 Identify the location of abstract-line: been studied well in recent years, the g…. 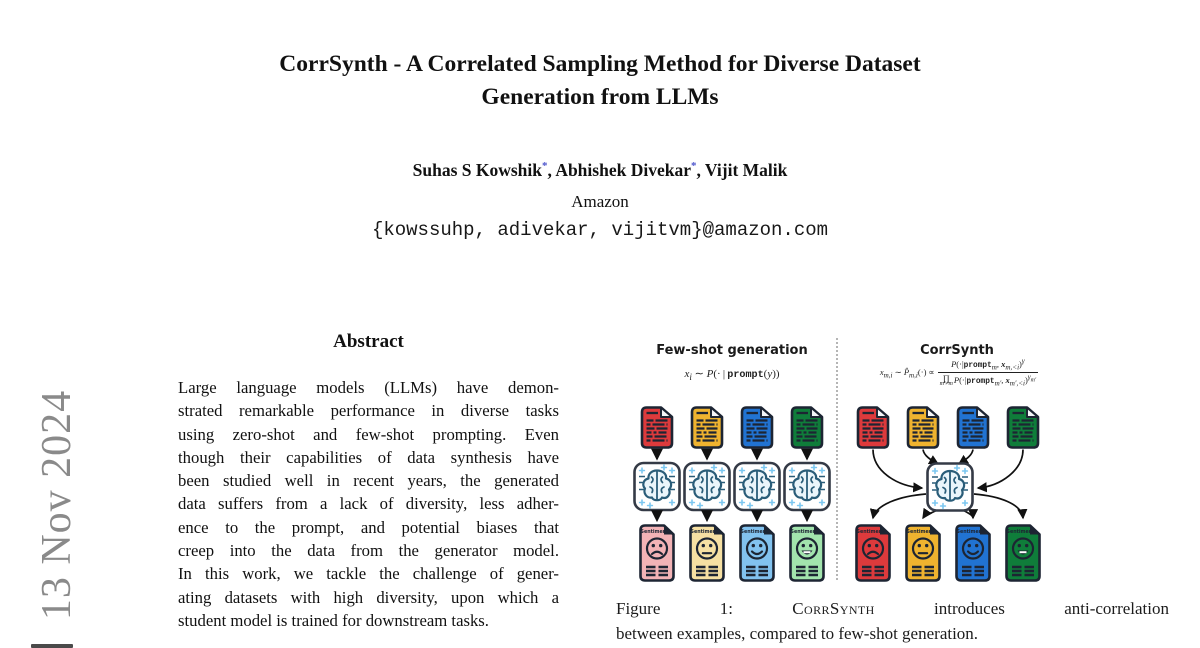
(368, 481).